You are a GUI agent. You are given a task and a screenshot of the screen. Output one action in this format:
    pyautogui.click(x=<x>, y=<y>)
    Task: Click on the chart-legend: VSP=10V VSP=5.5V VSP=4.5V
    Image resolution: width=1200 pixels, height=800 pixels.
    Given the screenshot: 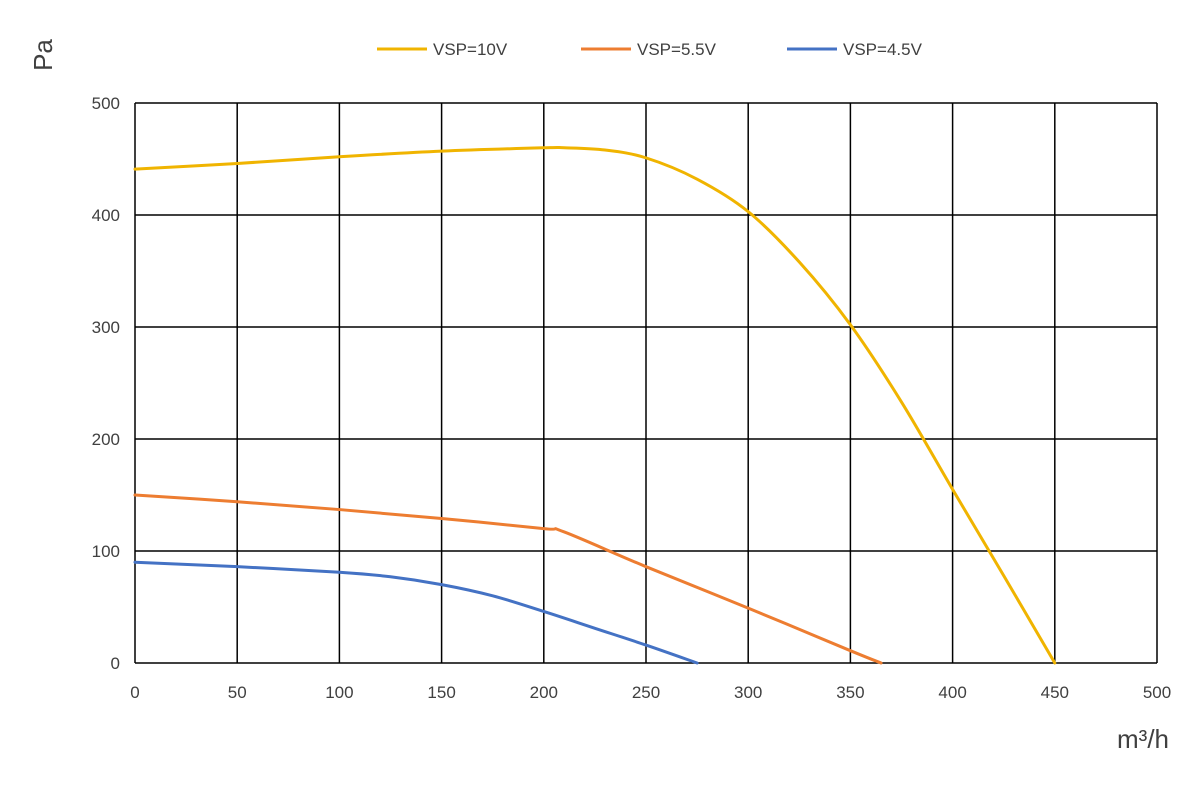 What is the action you would take?
    pyautogui.click(x=650, y=49)
    